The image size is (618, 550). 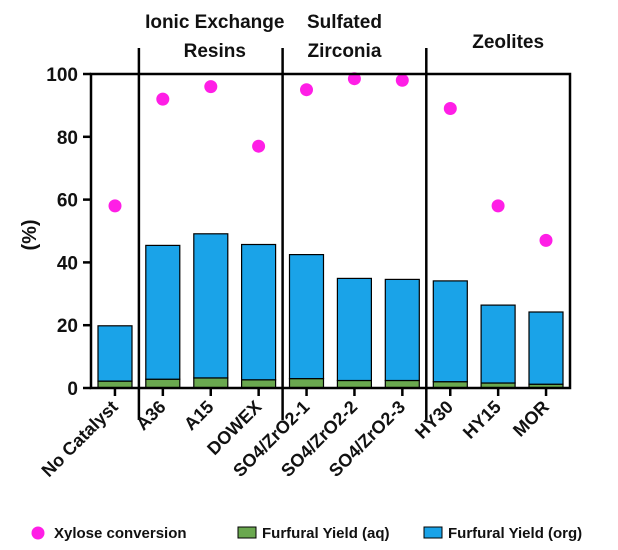 I want to click on y-tick-label-2: 40, so click(x=67, y=263).